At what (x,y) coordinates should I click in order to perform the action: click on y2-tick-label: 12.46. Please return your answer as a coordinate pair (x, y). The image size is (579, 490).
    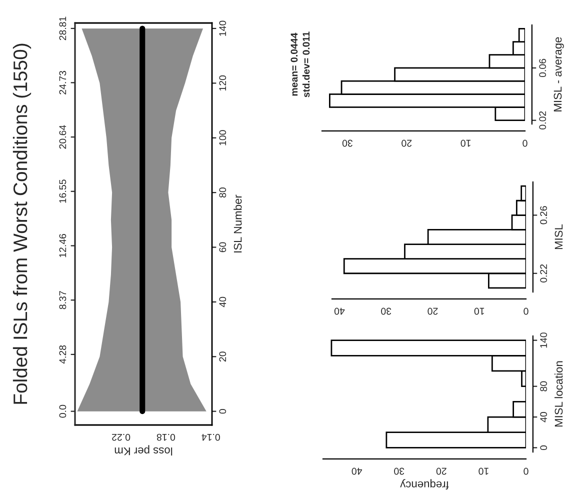
    Looking at the image, I should click on (62, 246).